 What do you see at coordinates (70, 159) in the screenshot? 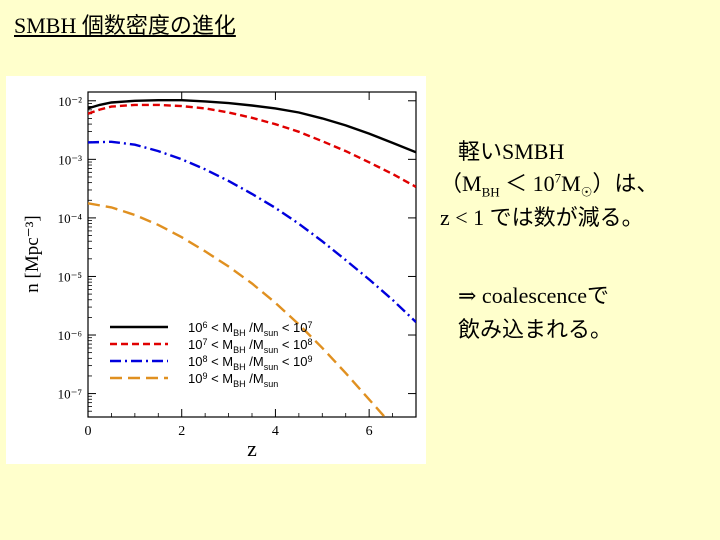
I see `y-tick-label: 10⁻³` at bounding box center [70, 159].